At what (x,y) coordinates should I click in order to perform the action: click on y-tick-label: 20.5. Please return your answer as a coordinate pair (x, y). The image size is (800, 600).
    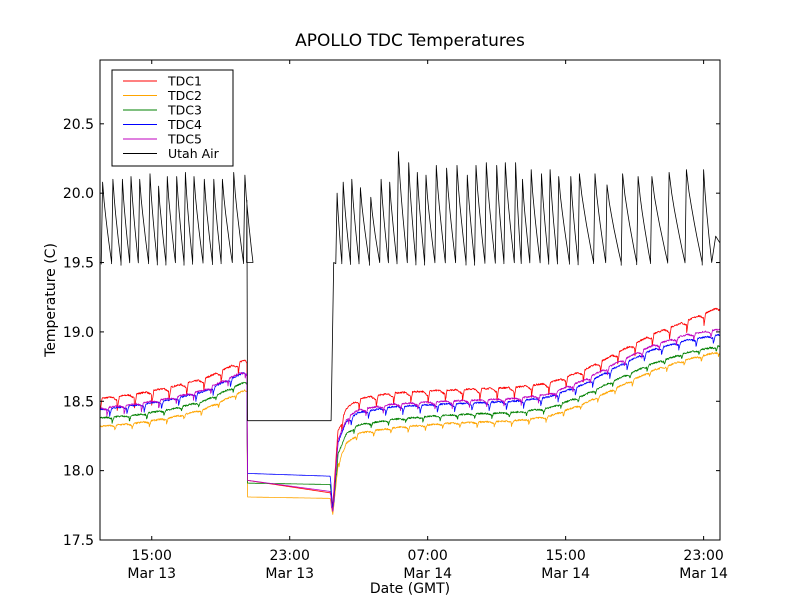
    Looking at the image, I should click on (78, 125).